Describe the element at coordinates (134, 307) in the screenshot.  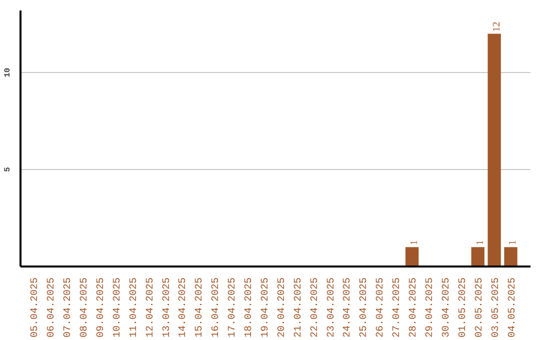
I see `x-tick-label: 11.04.2025` at that location.